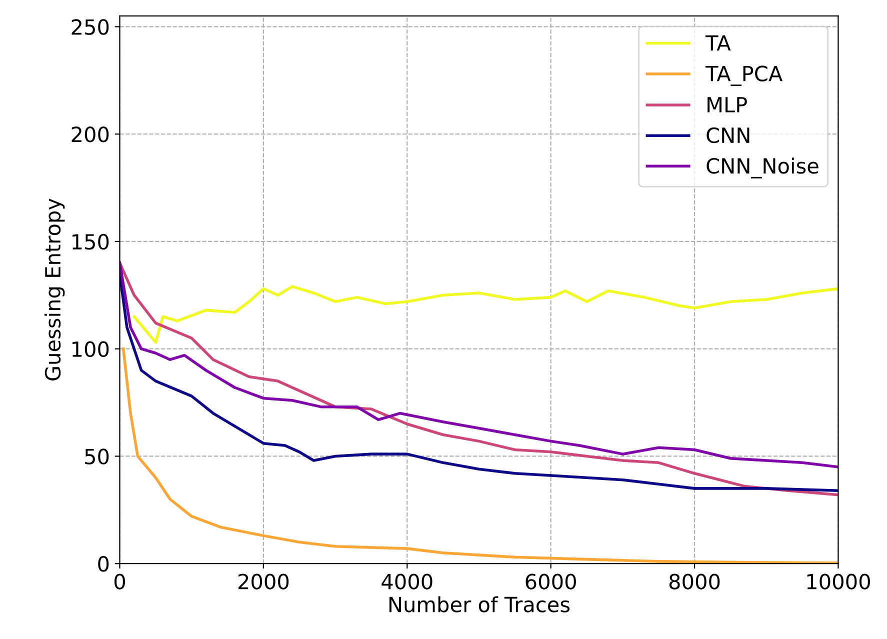 Image resolution: width=887 pixels, height=639 pixels. Describe the element at coordinates (744, 76) in the screenshot. I see `legend-label: TA_PCA` at that location.